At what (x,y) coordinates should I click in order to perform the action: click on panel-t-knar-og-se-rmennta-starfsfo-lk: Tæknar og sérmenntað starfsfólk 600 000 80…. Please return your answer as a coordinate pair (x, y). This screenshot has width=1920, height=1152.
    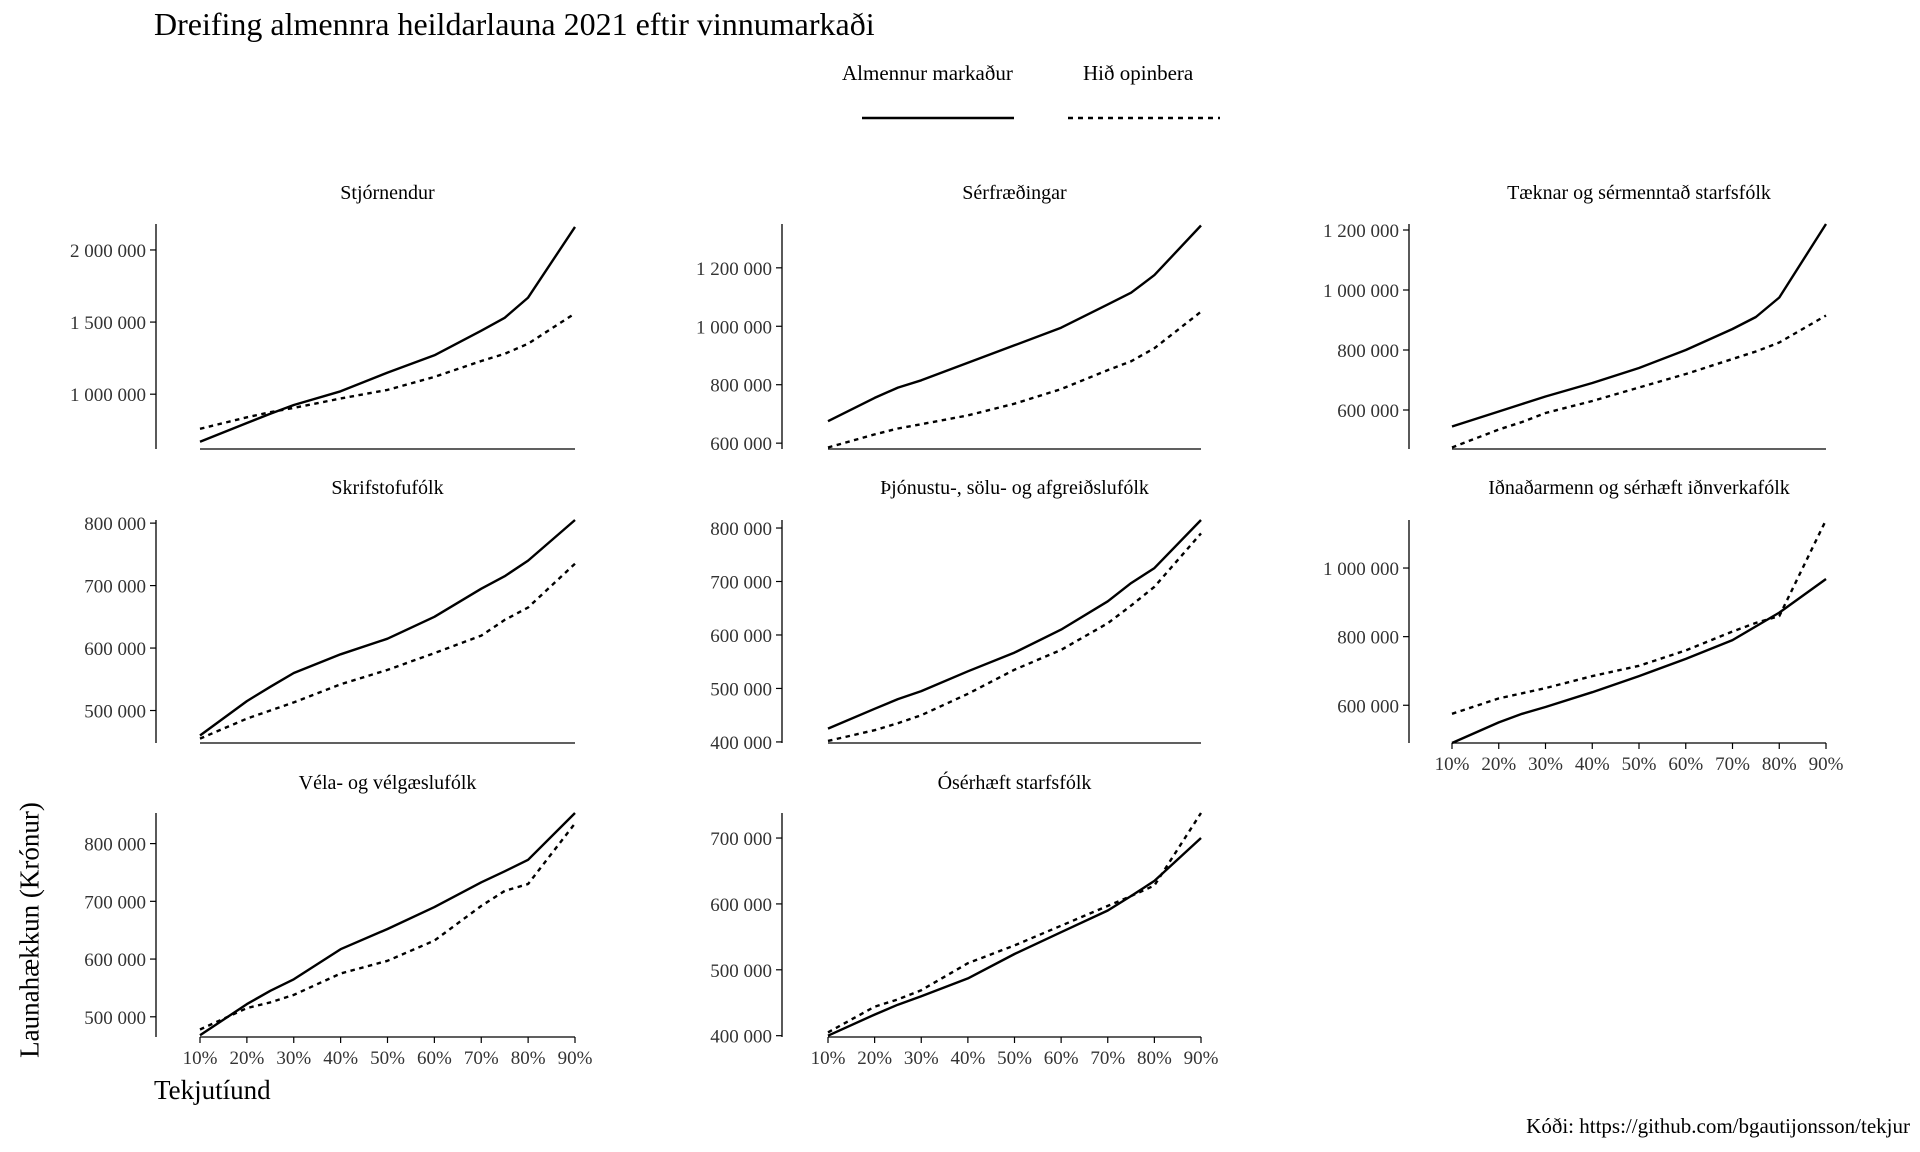
    Looking at the image, I should click on (1575, 316).